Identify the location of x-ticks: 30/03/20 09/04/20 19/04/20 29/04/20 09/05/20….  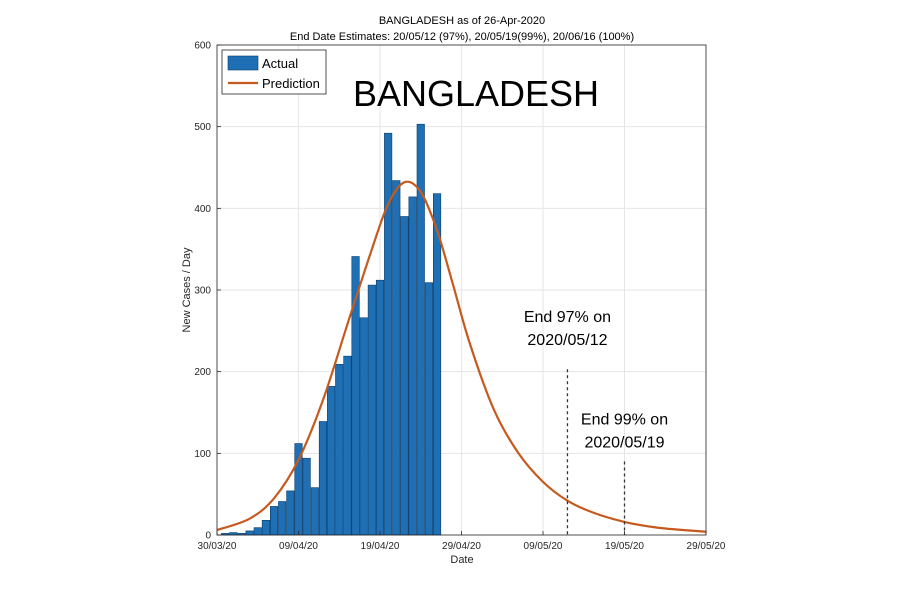
(462, 541).